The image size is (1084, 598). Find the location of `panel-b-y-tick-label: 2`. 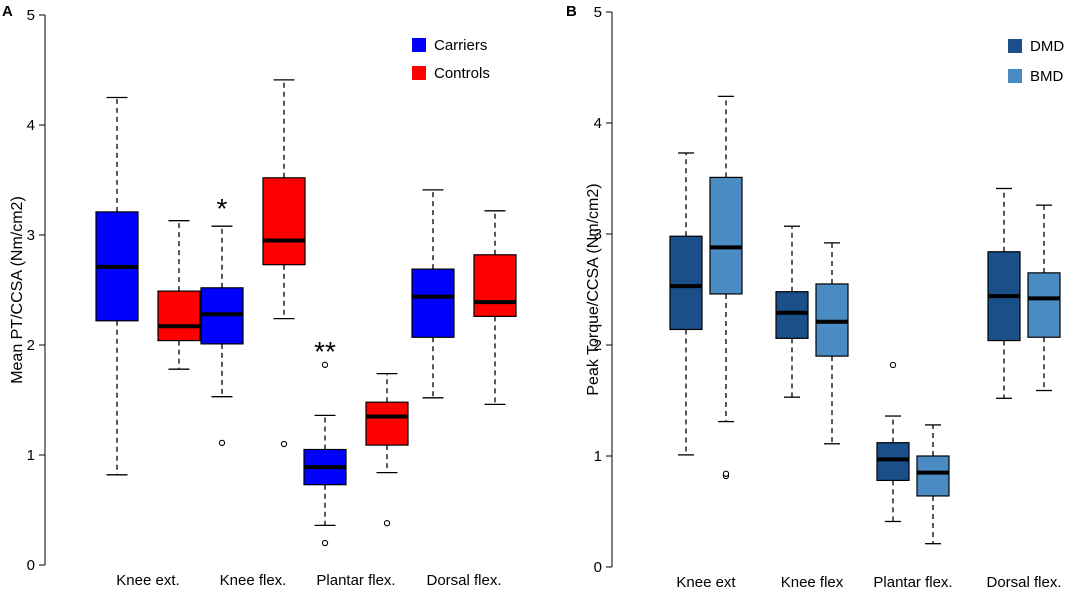

panel-b-y-tick-label: 2 is located at coordinates (598, 345).